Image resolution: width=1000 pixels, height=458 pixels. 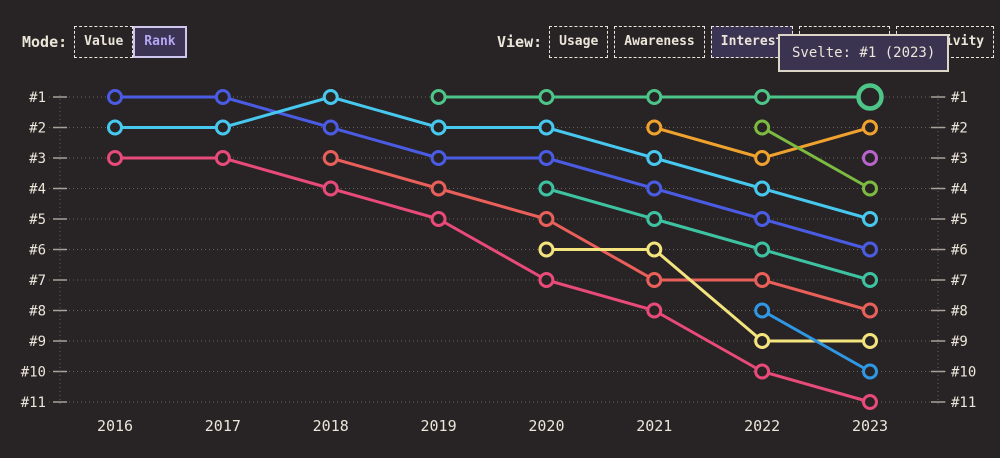 I want to click on data-point-coral-series-2020, so click(x=546, y=219).